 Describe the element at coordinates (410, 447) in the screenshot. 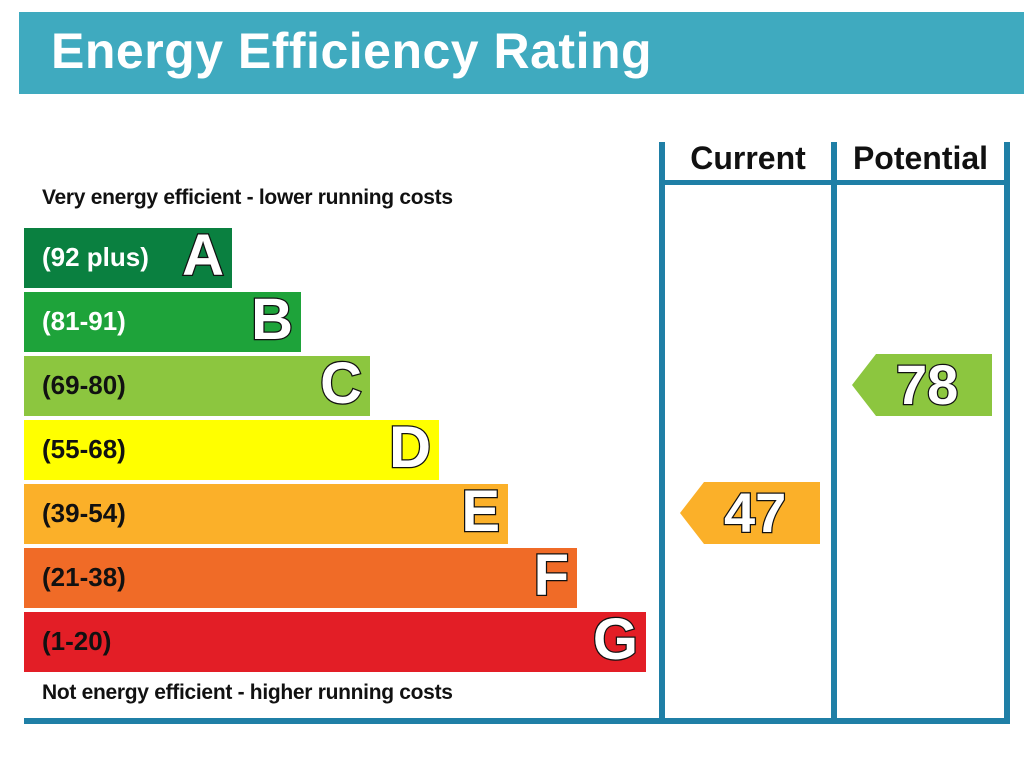

I see `band-letter: D` at that location.